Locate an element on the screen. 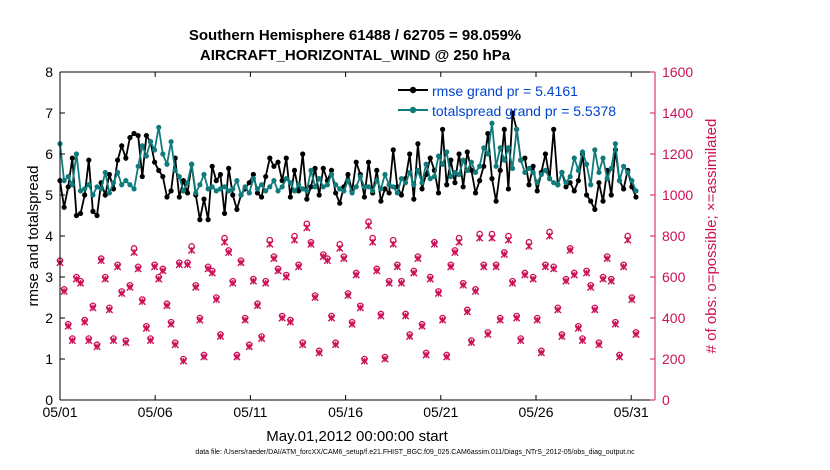 This screenshot has height=470, width=830. x-tick-label: 05/26 is located at coordinates (535, 412).